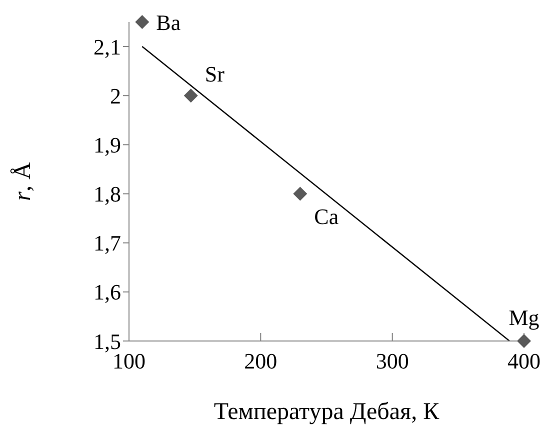 This screenshot has width=547, height=429. What do you see at coordinates (168, 22) in the screenshot?
I see `annotation: Ba` at bounding box center [168, 22].